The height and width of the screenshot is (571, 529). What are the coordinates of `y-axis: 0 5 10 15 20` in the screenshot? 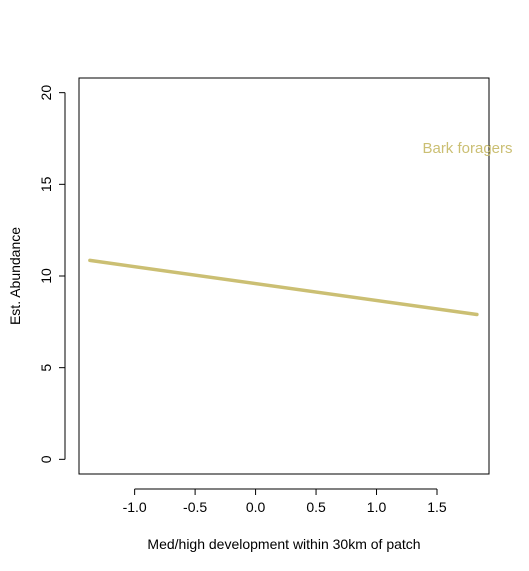 It's located at (52, 274).